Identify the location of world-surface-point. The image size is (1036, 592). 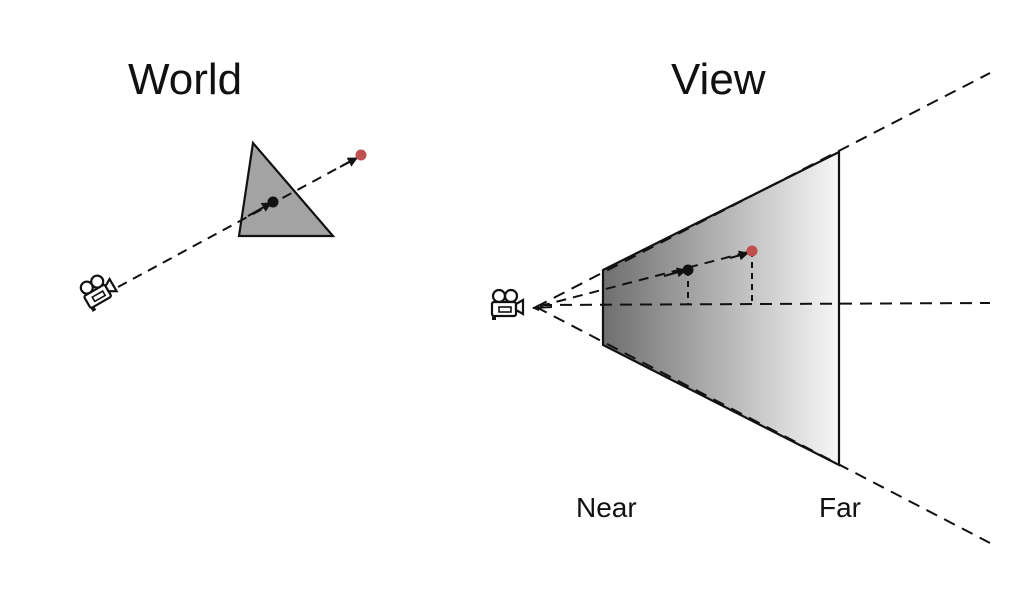
(273, 202).